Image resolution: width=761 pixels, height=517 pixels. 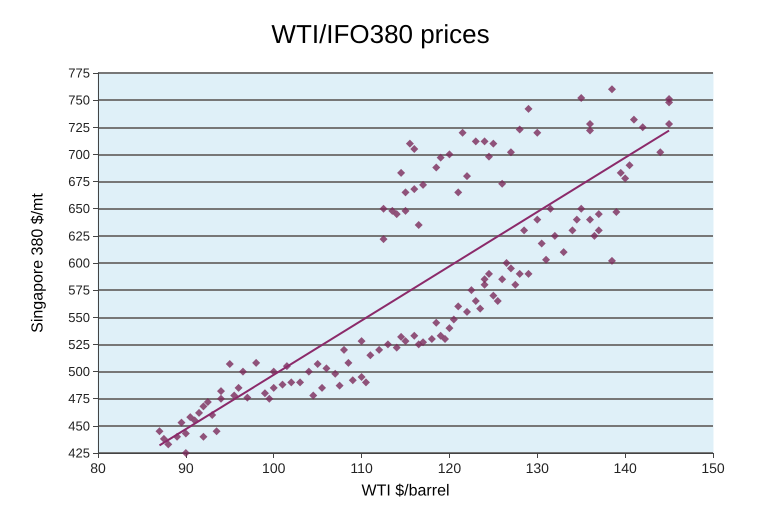 I want to click on y-tick-label: 450, so click(x=79, y=426).